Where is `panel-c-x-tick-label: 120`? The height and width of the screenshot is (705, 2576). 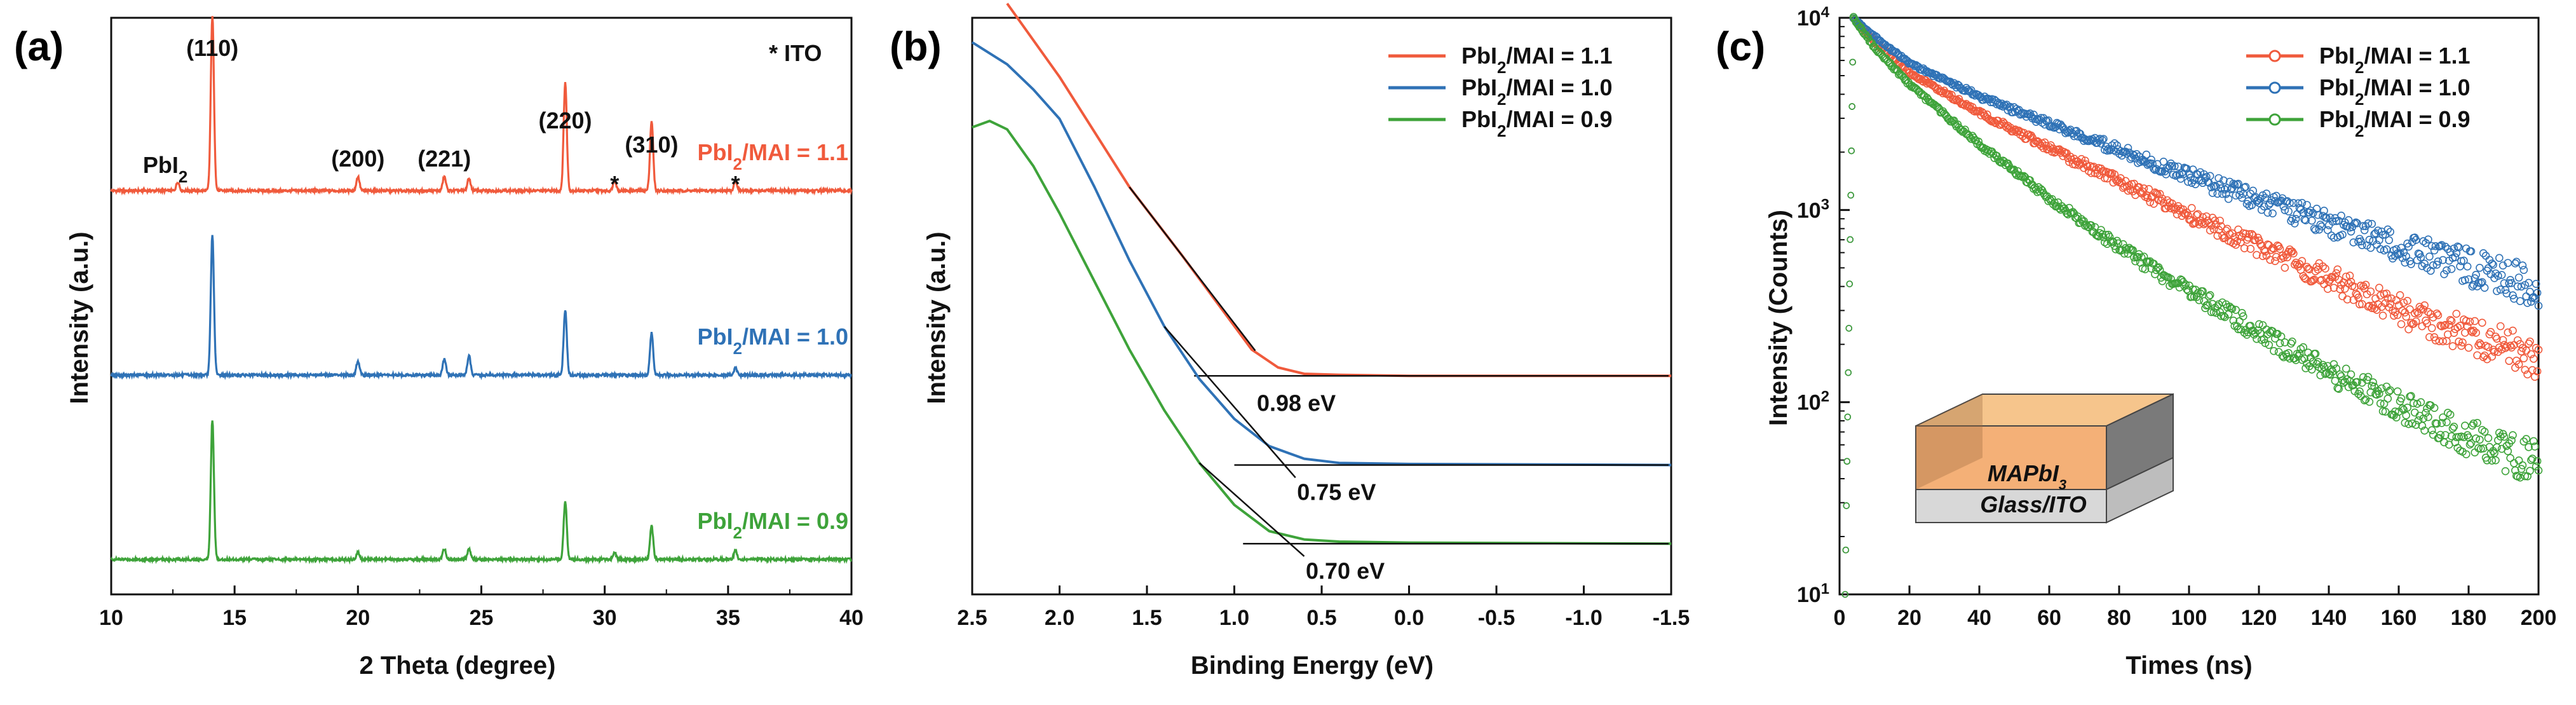
panel-c-x-tick-label: 120 is located at coordinates (2259, 618).